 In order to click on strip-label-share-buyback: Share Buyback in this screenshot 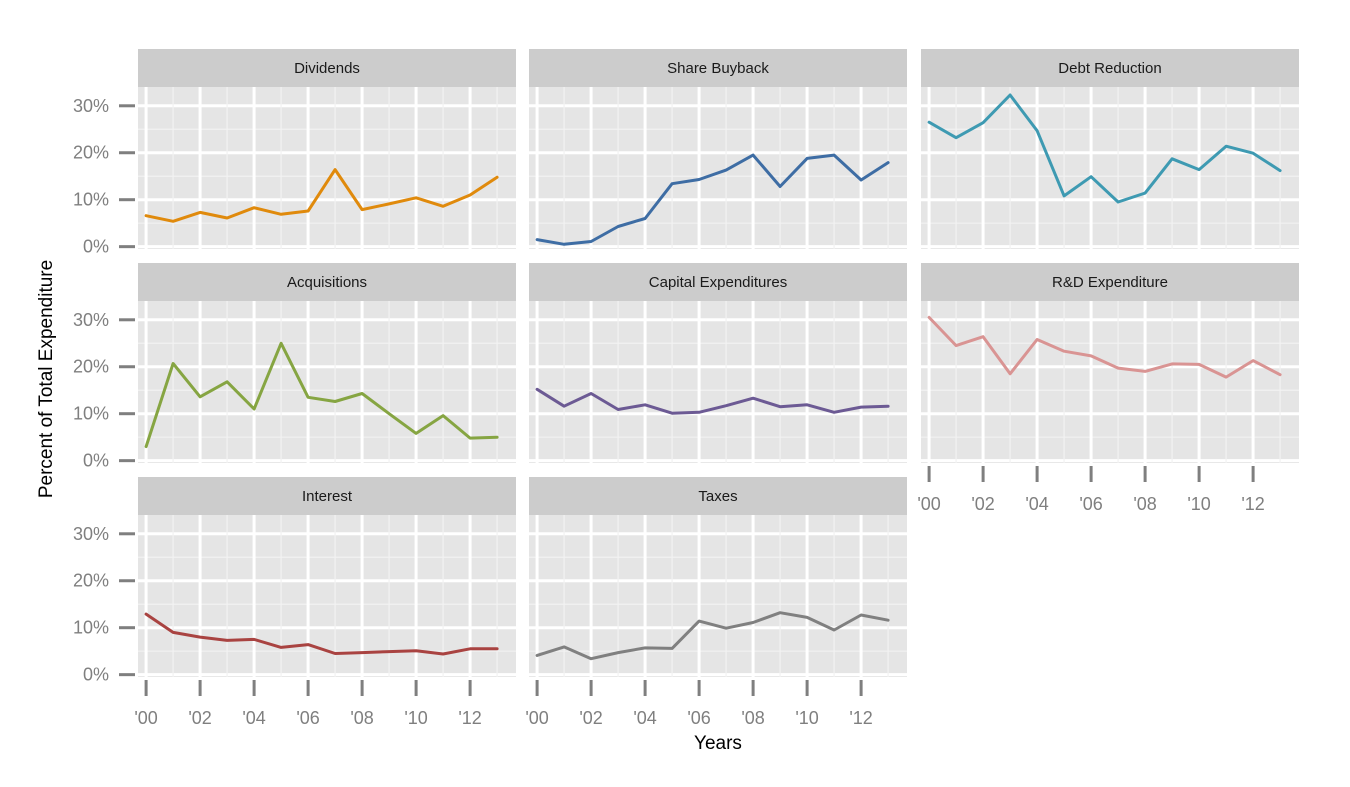, I will do `click(718, 68)`.